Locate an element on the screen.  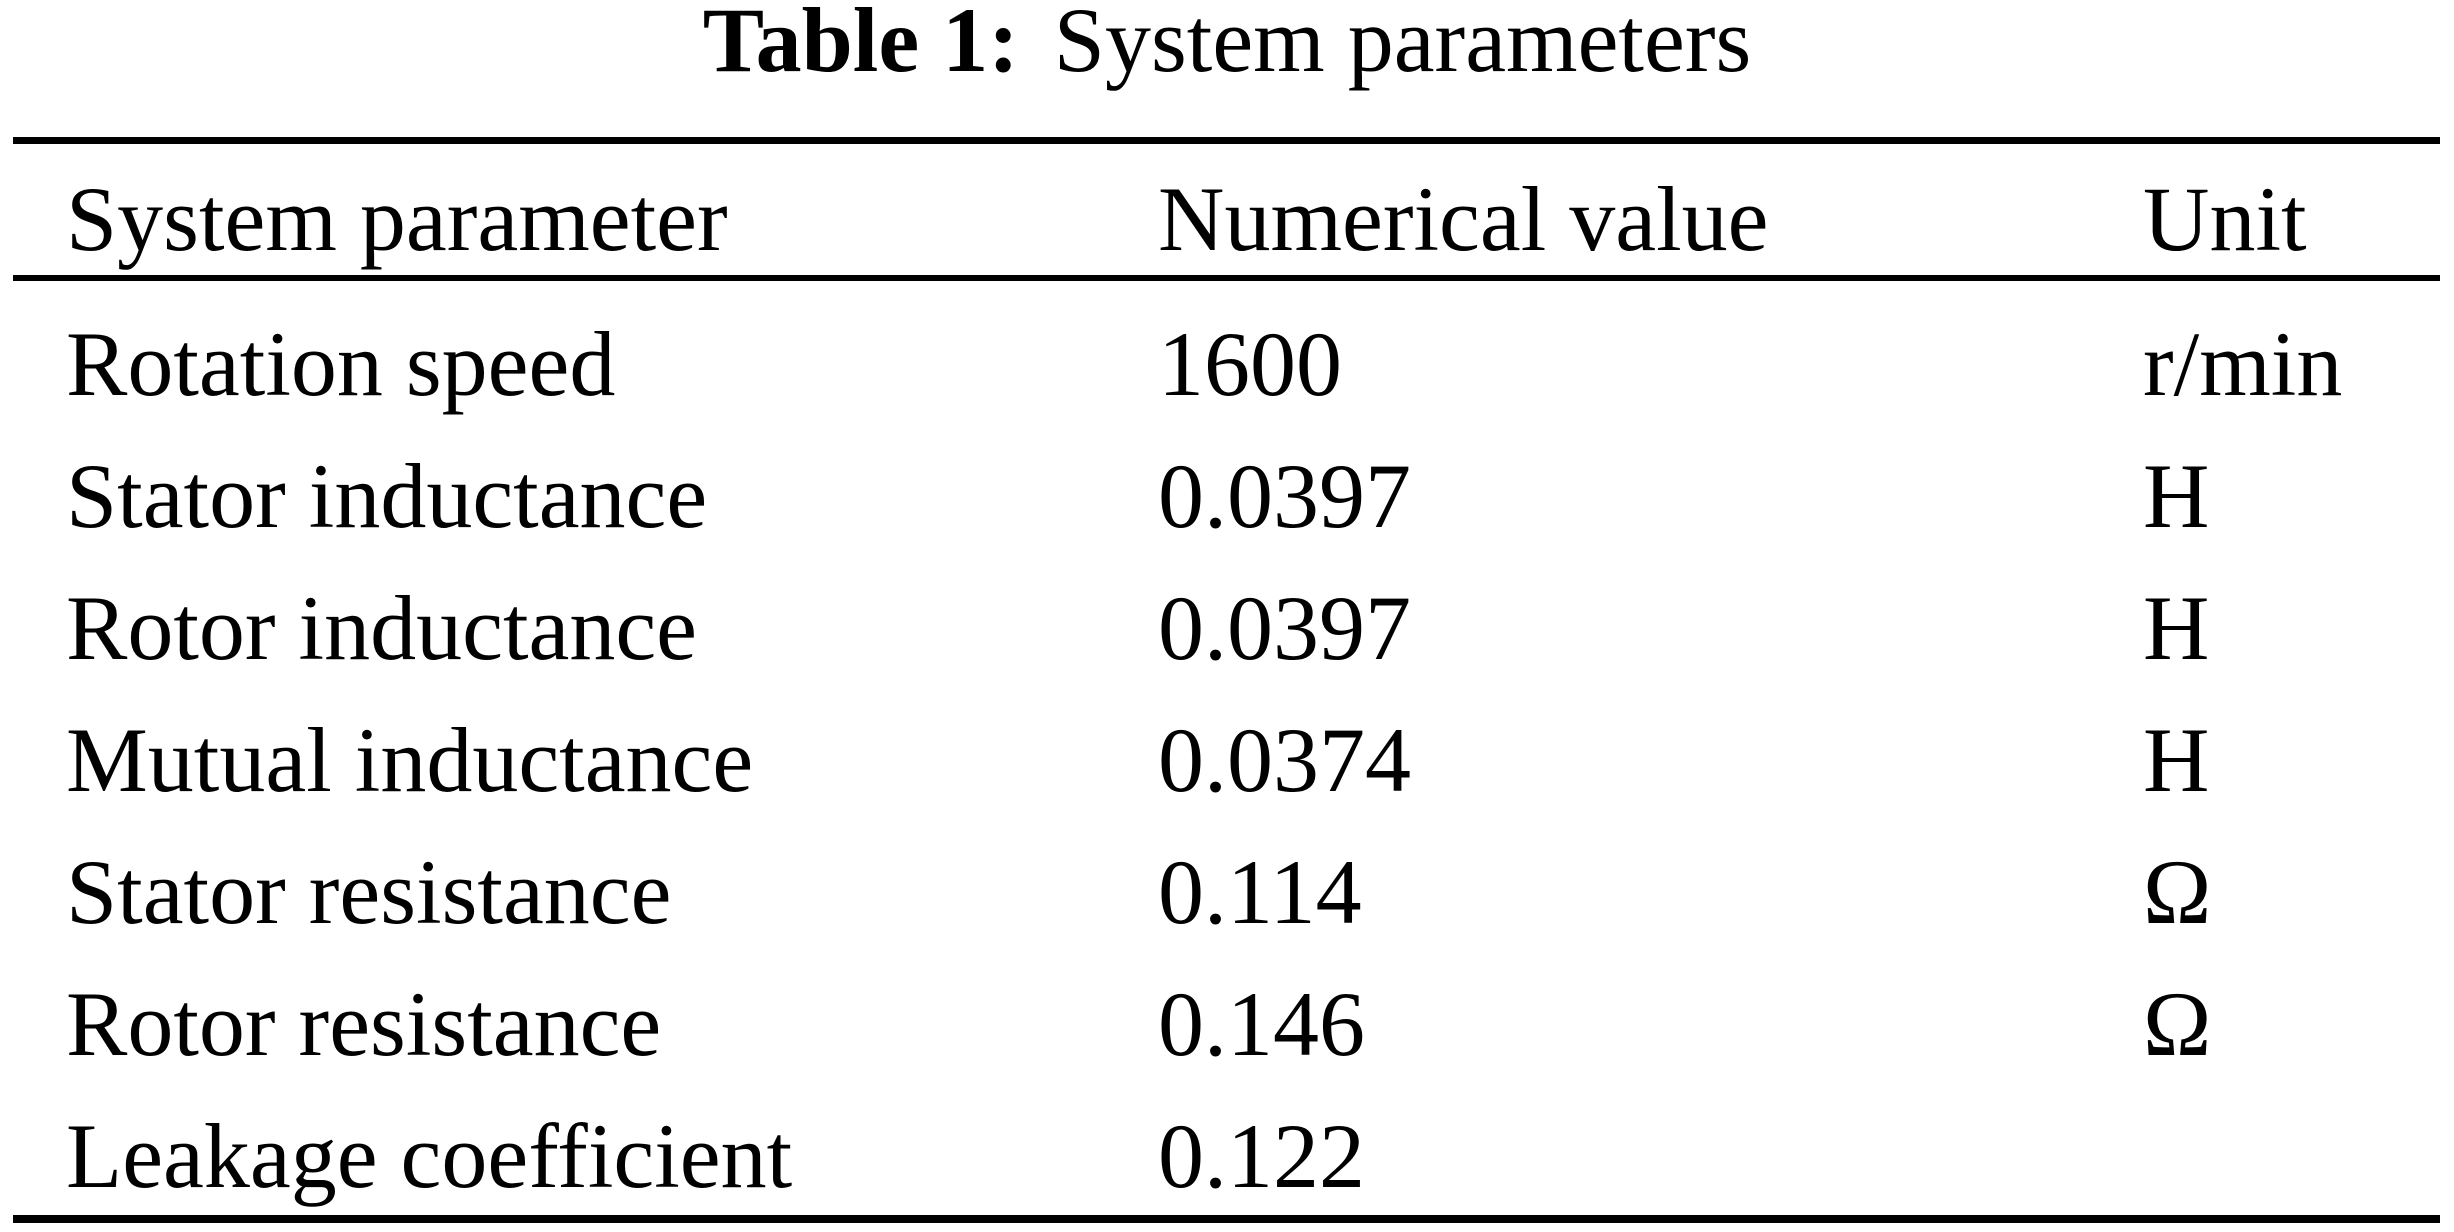
table-row: Mutual inductance 0.0374 H is located at coordinates (1227, 760).